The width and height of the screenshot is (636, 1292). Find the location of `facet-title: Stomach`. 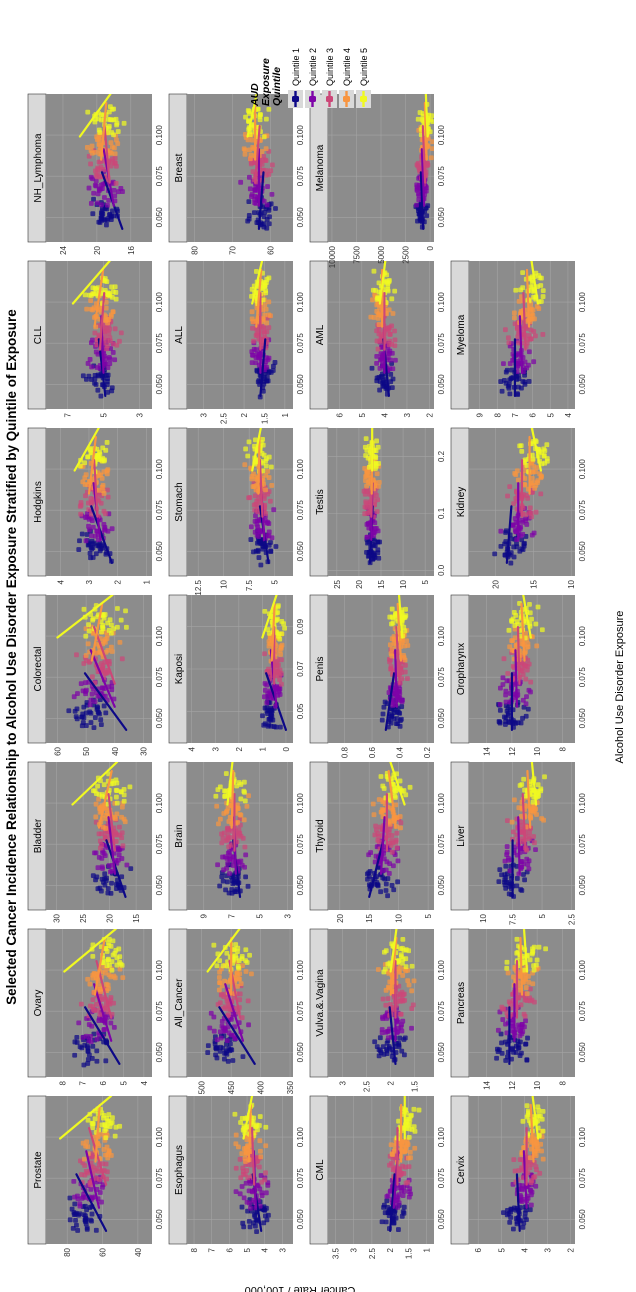

facet-title: Stomach is located at coordinates (179, 501).